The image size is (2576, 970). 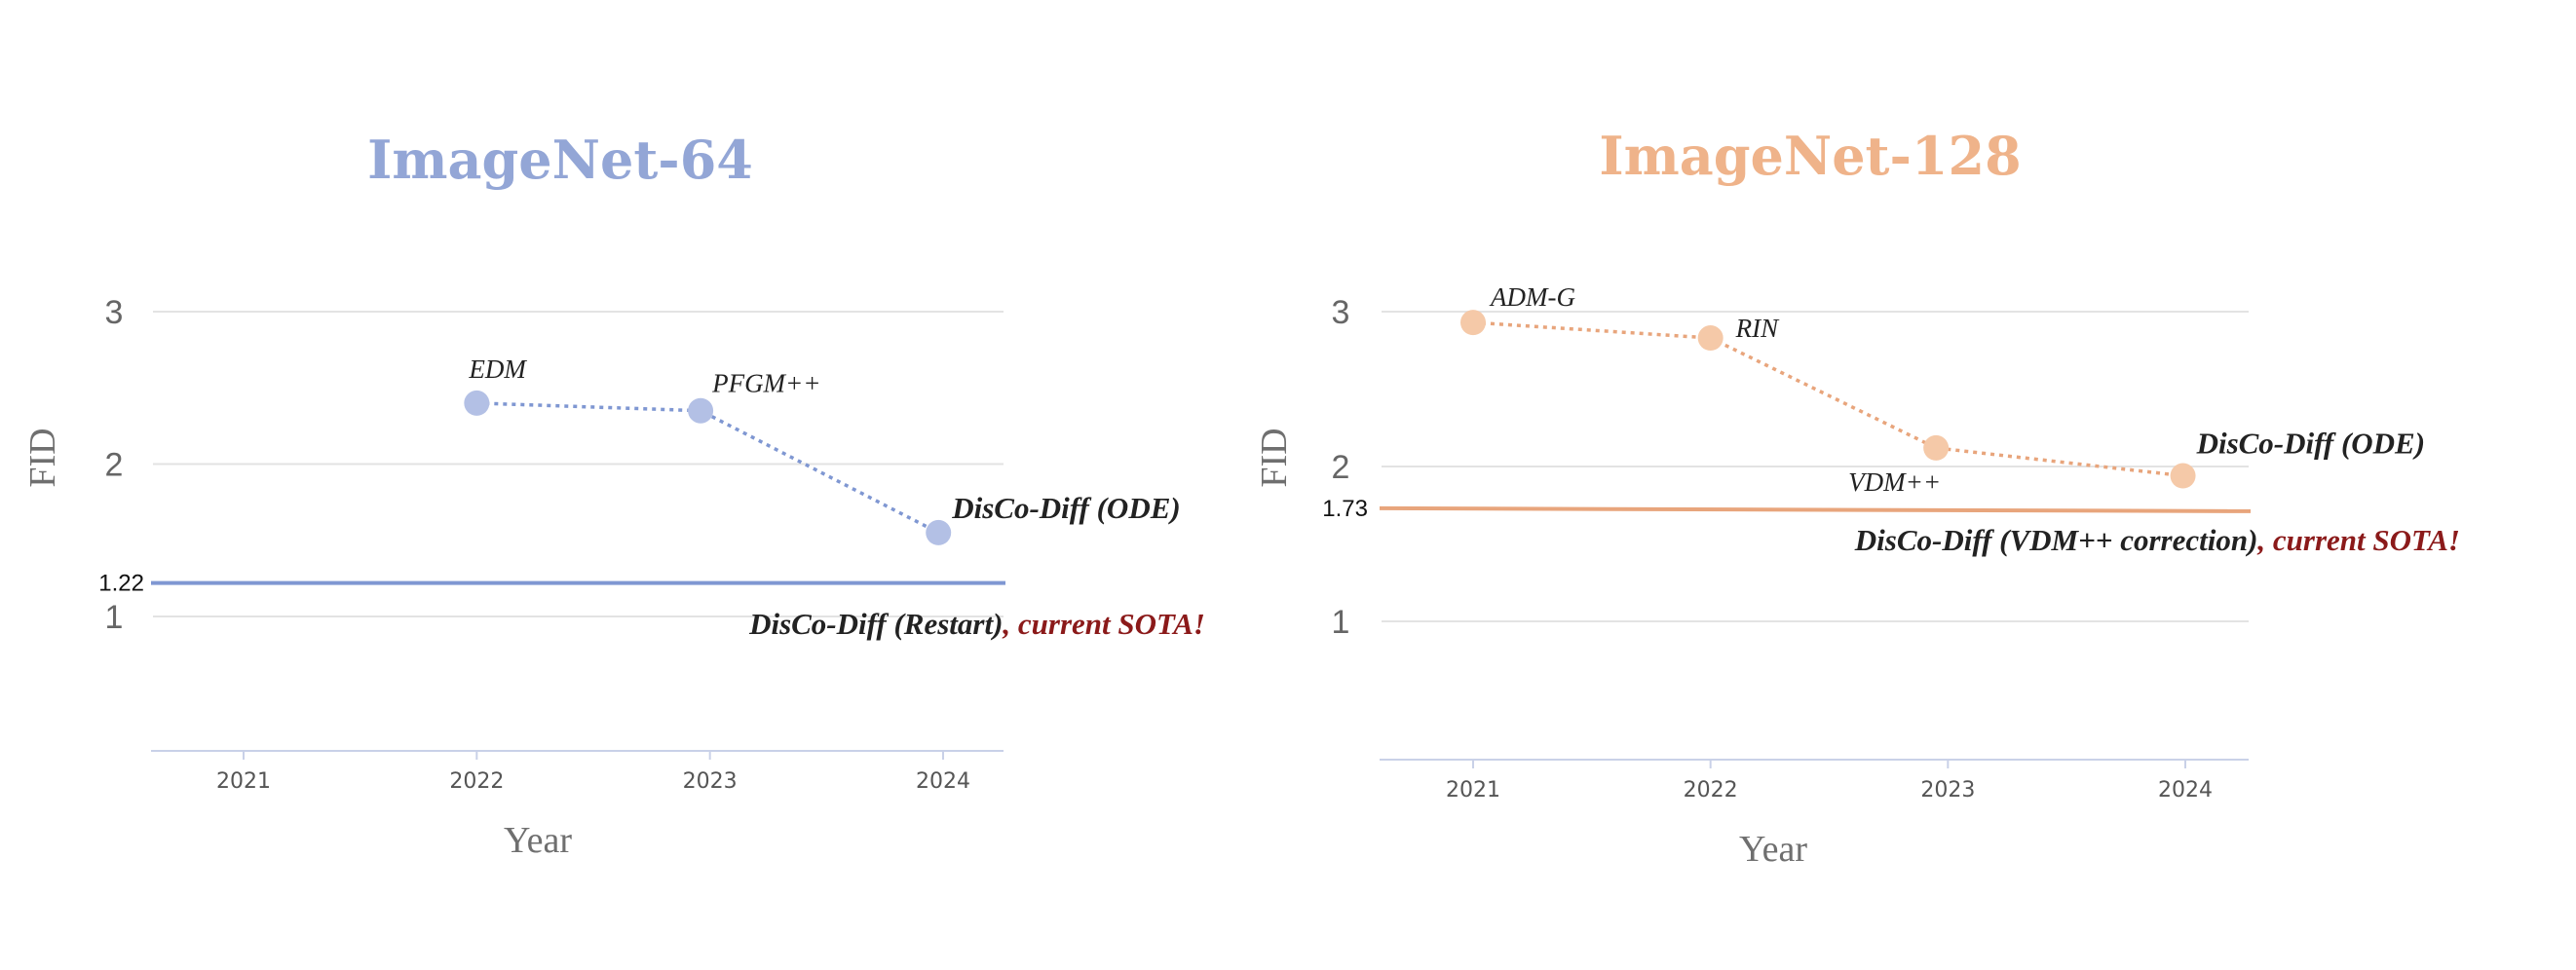 What do you see at coordinates (121, 584) in the screenshot?
I see `reference-value-label: 1.22` at bounding box center [121, 584].